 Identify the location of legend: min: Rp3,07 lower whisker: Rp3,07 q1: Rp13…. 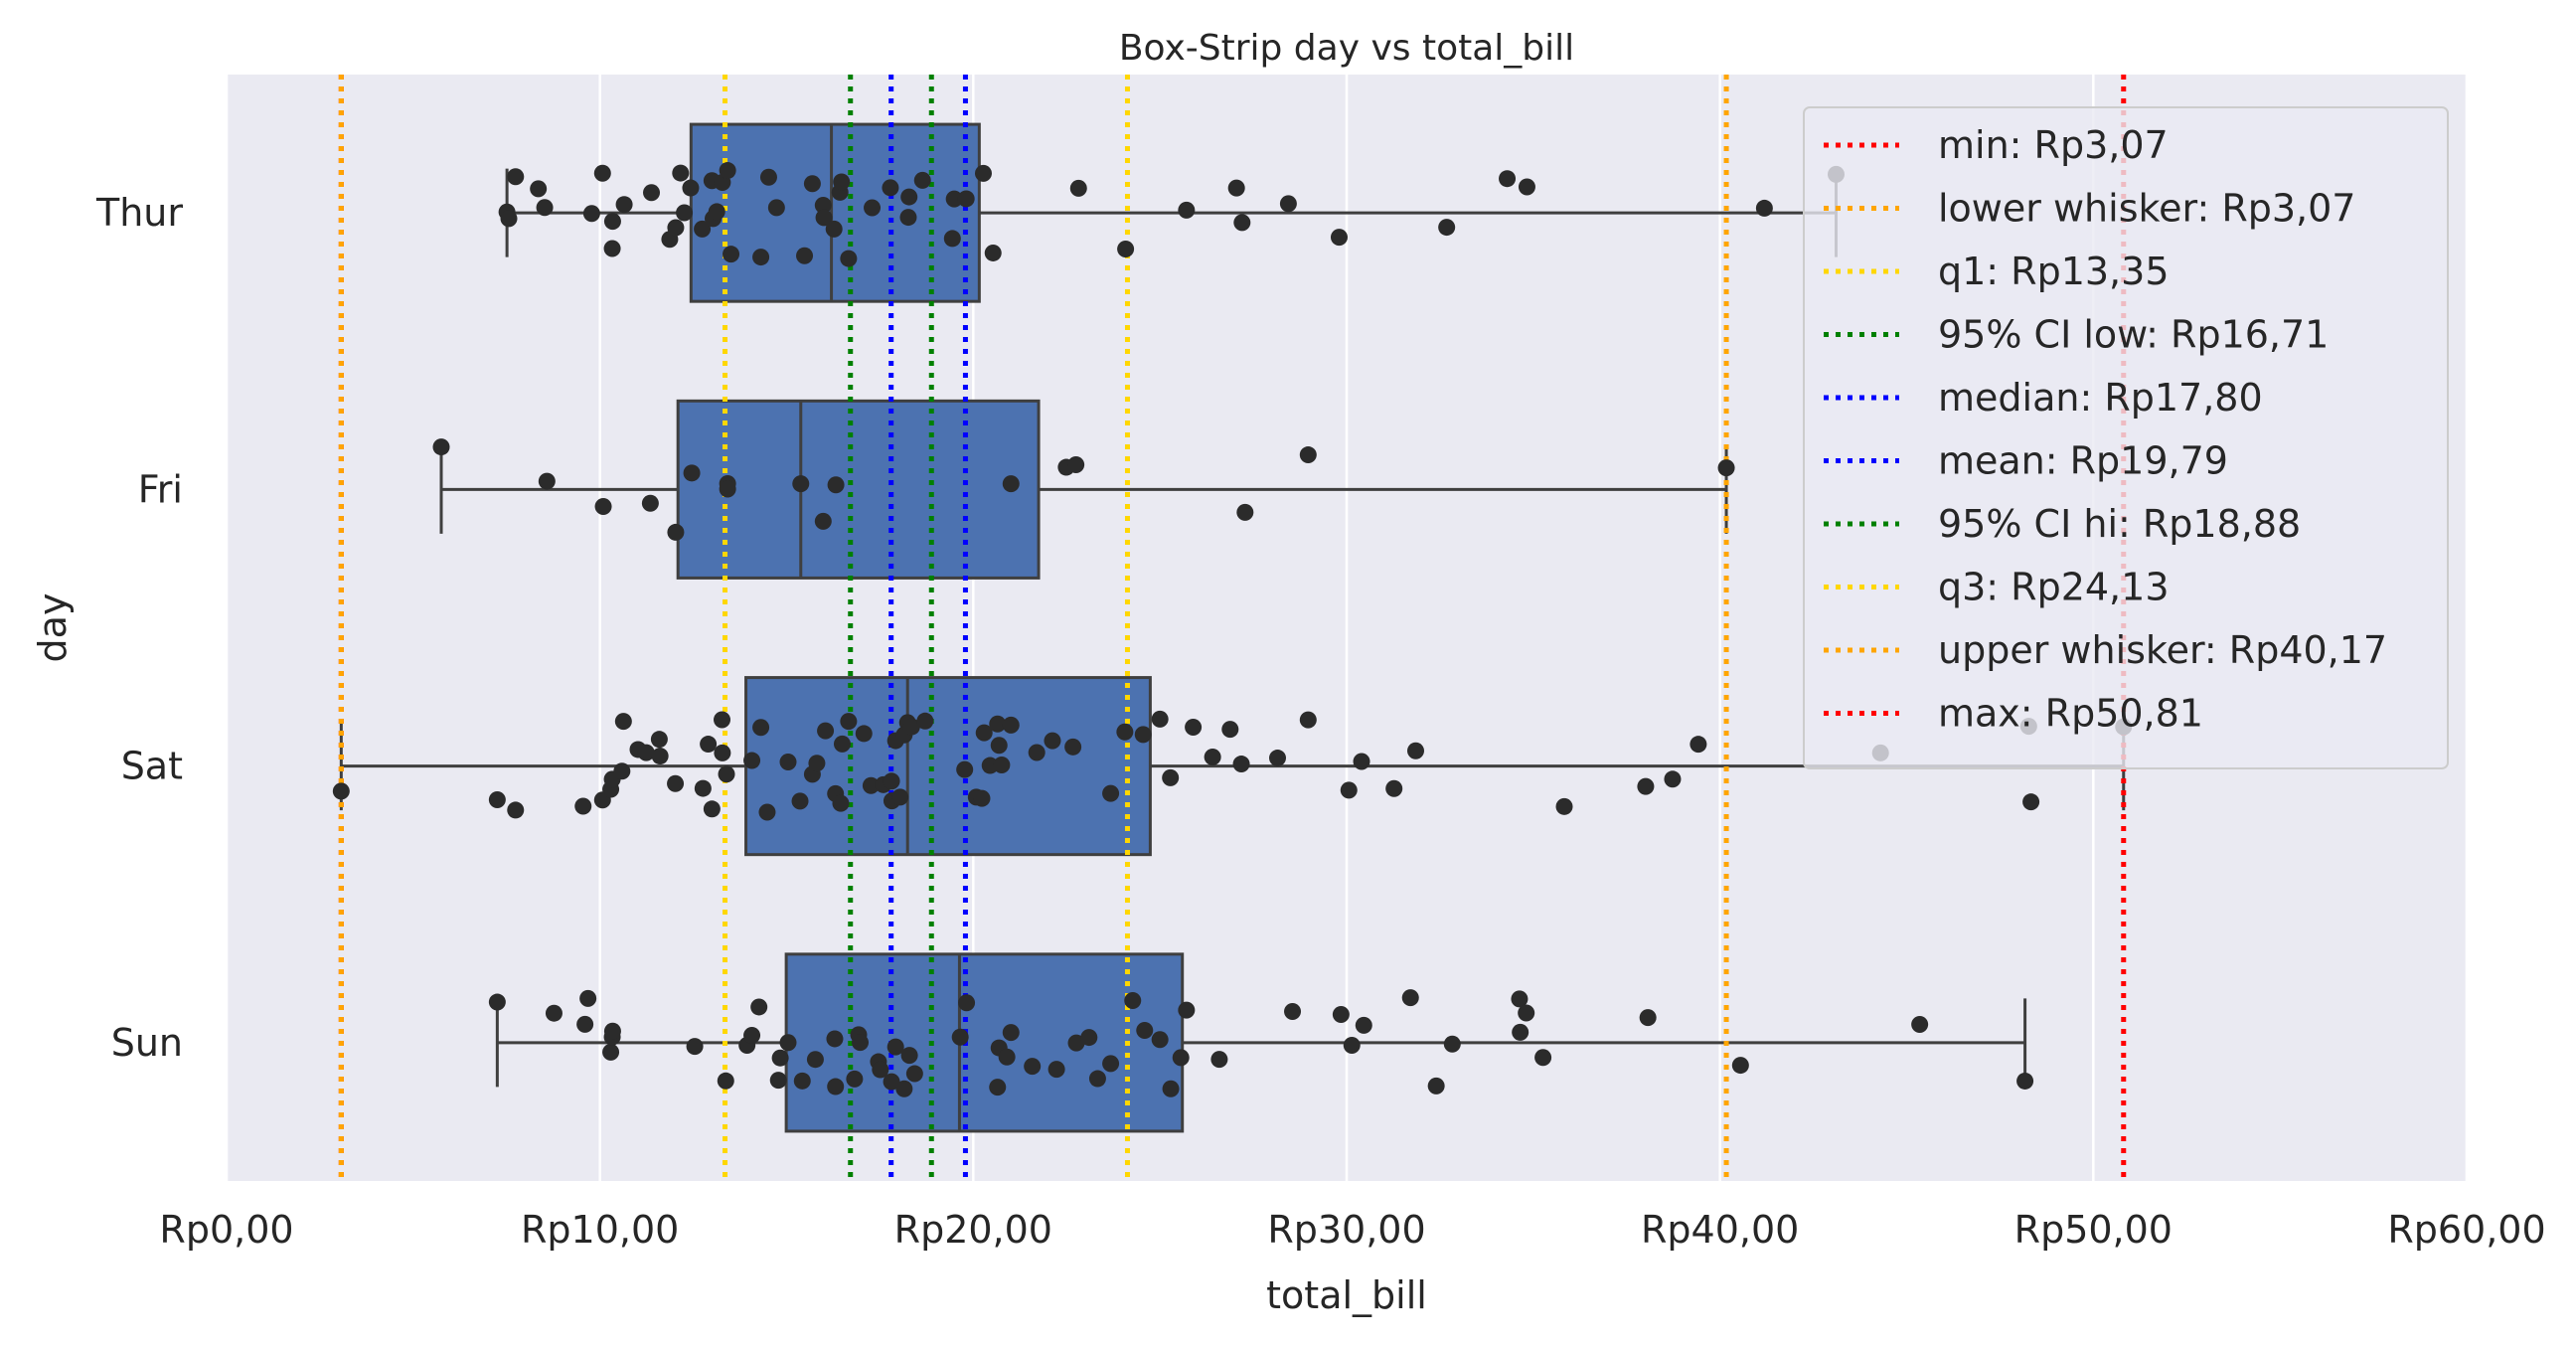
(2126, 437).